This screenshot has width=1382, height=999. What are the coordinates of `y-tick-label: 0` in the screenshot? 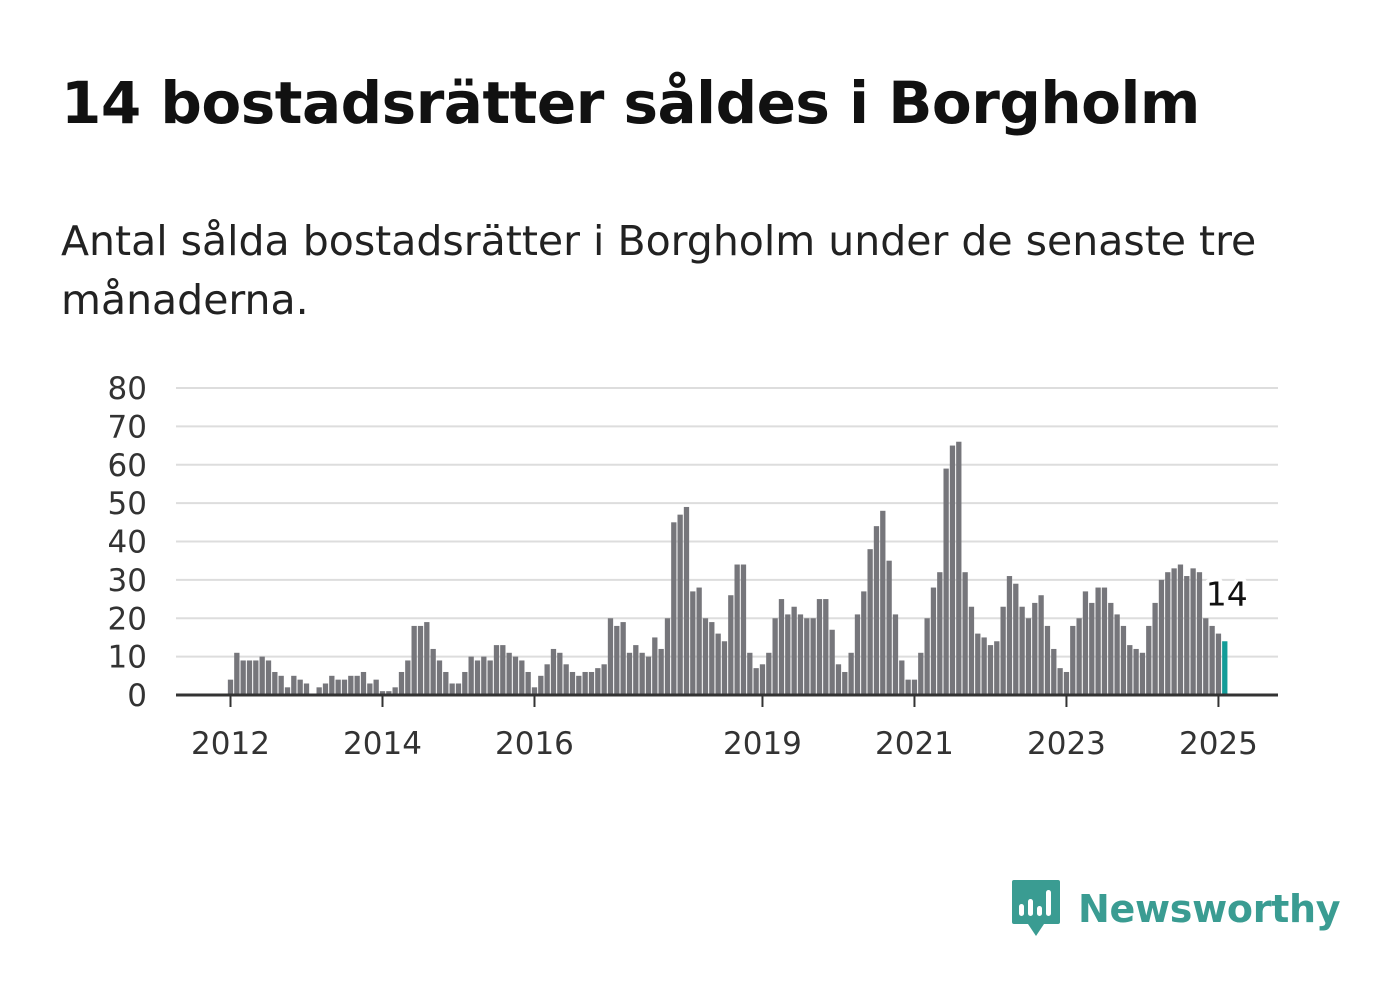 It's located at (137, 696).